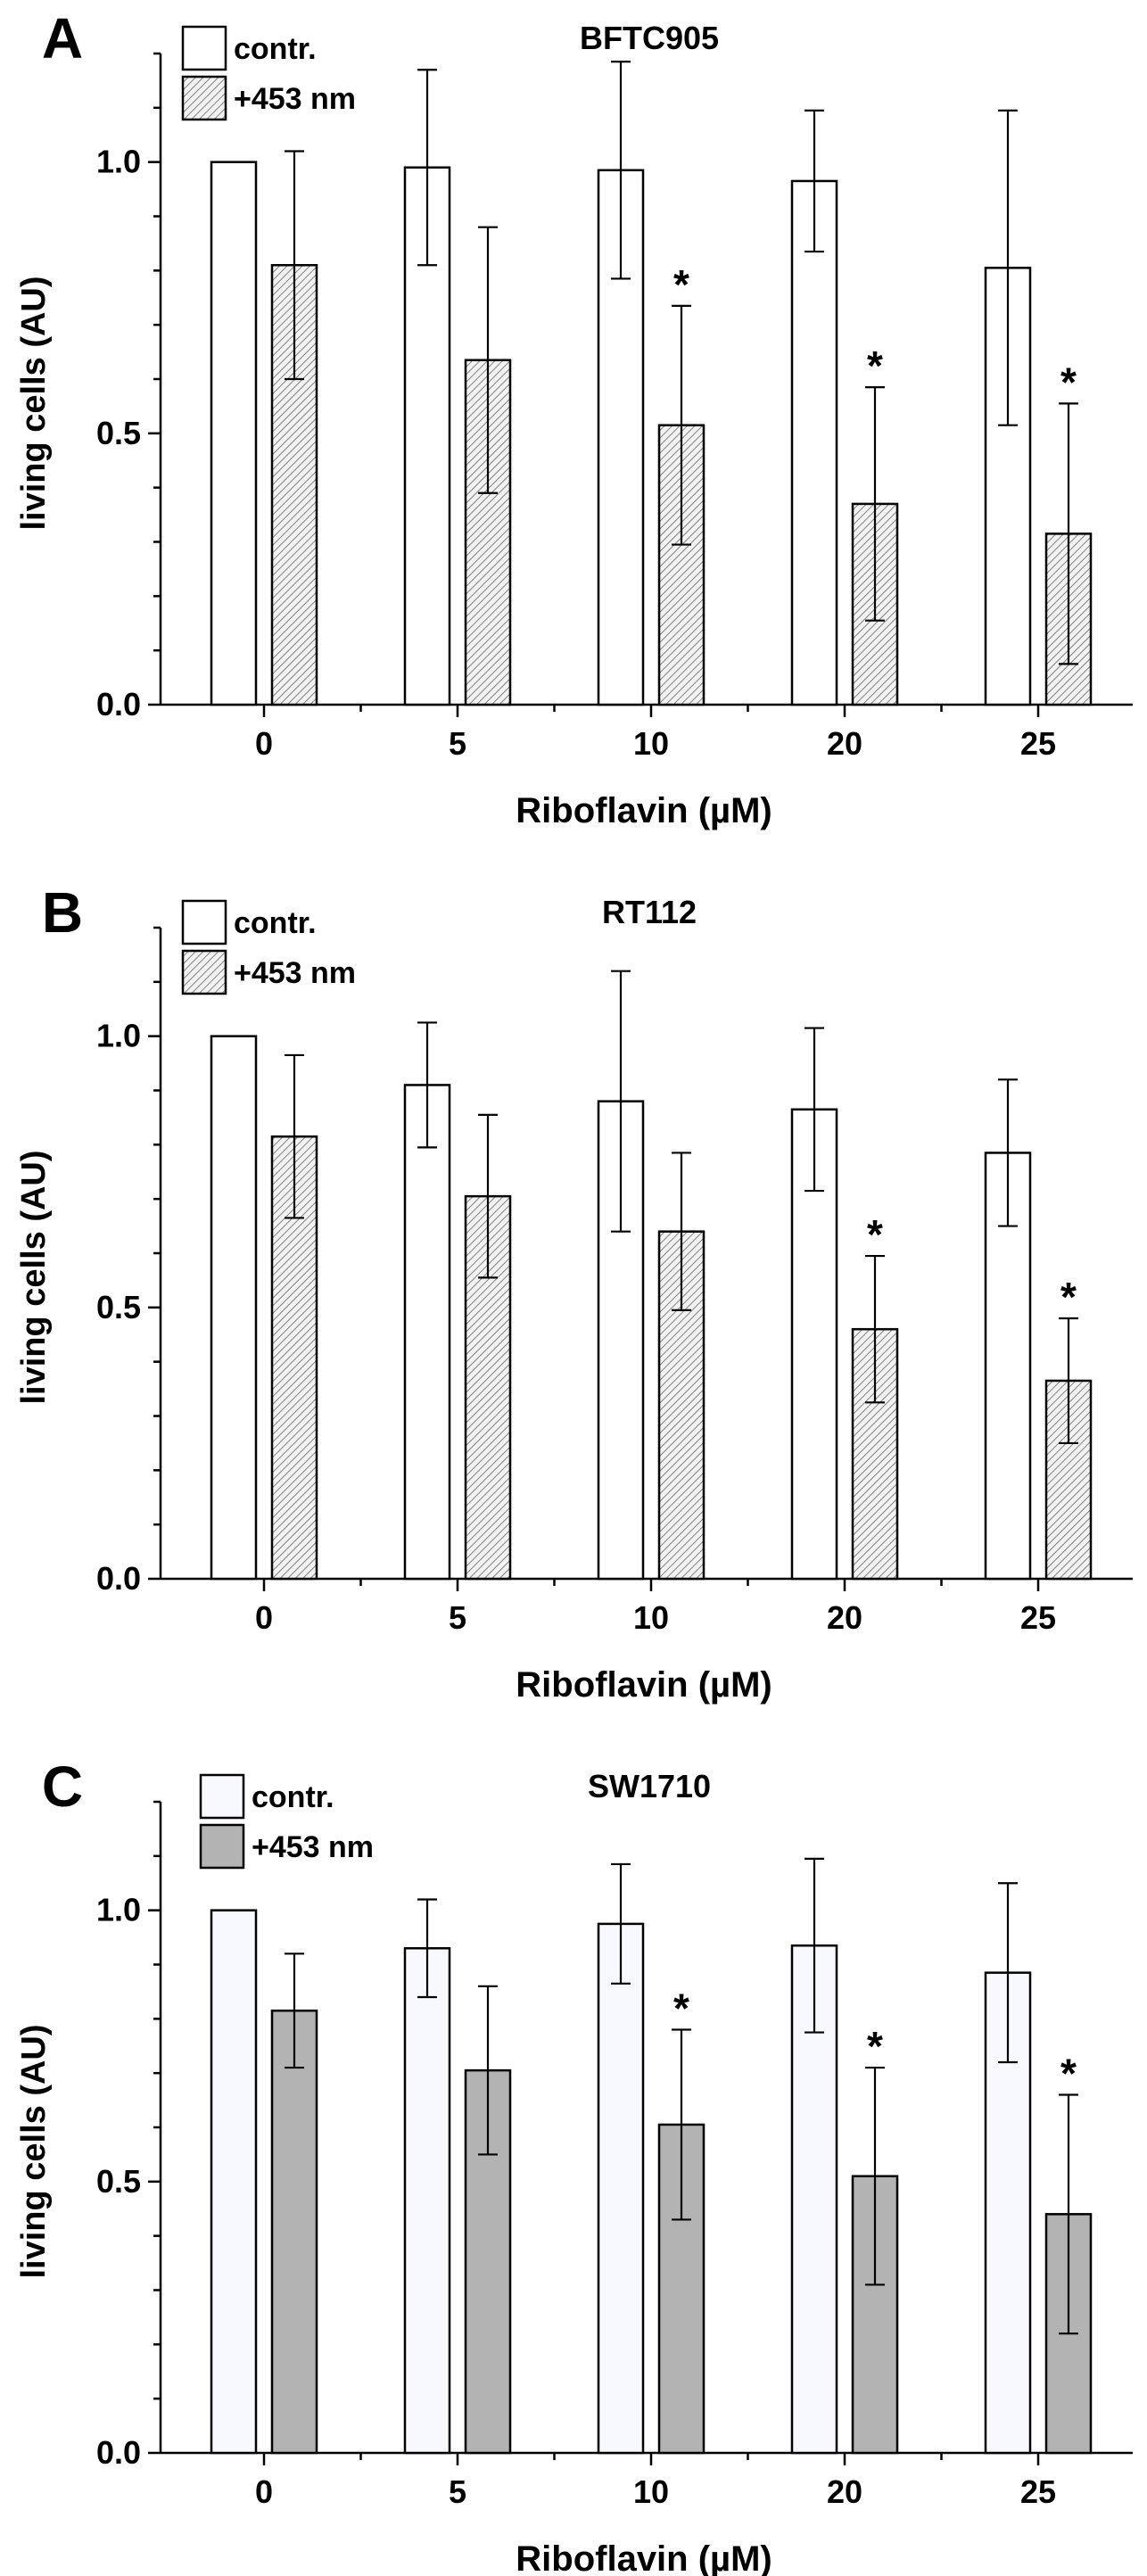  What do you see at coordinates (62, 1787) in the screenshot?
I see `panel-letter: C` at bounding box center [62, 1787].